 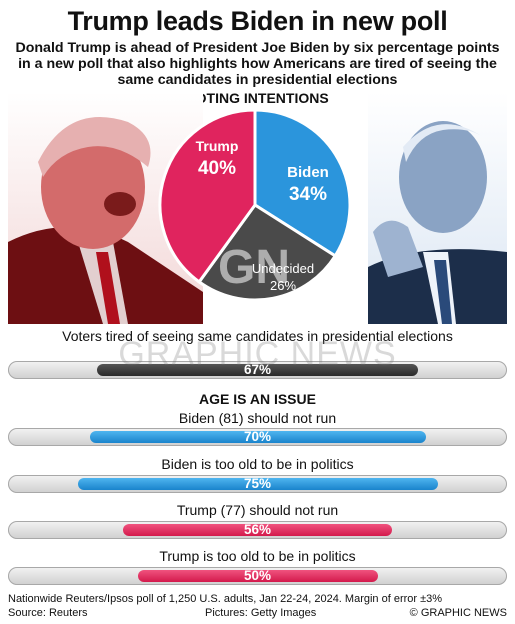 What do you see at coordinates (257, 21) in the screenshot?
I see `page-title: Trump leads Biden in new poll` at bounding box center [257, 21].